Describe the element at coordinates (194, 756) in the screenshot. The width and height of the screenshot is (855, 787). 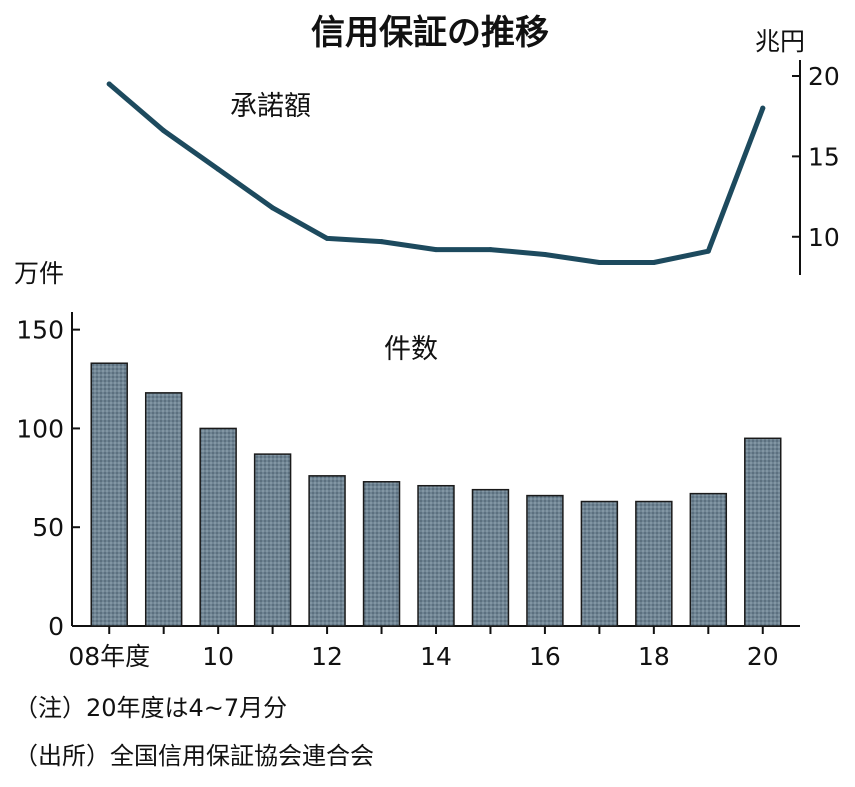
I see `source-text: （出所）全国信用保証協会連合会` at that location.